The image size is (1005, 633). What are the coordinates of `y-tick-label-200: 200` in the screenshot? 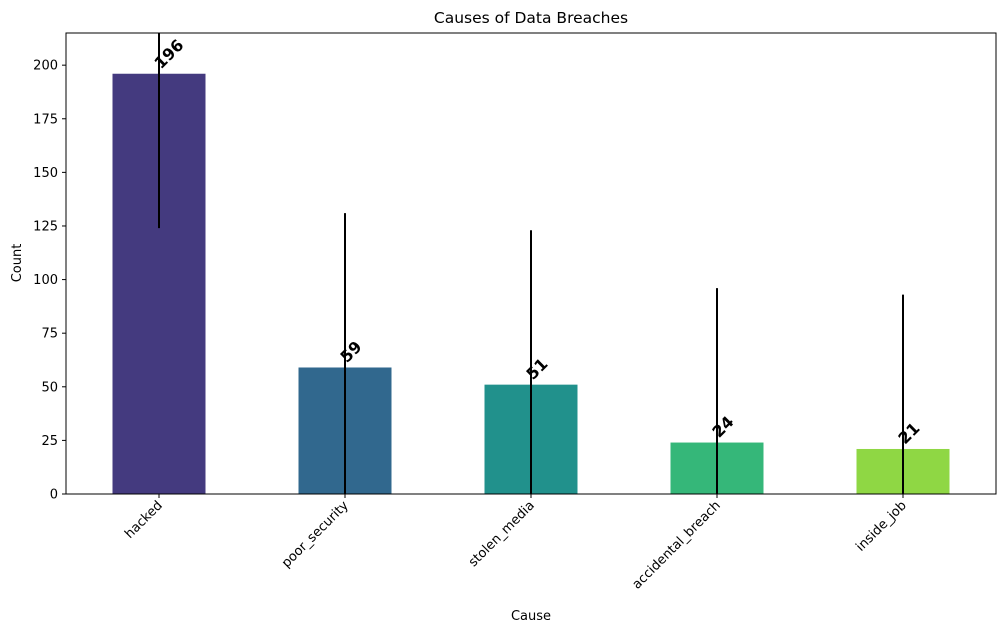 It's located at (45, 66).